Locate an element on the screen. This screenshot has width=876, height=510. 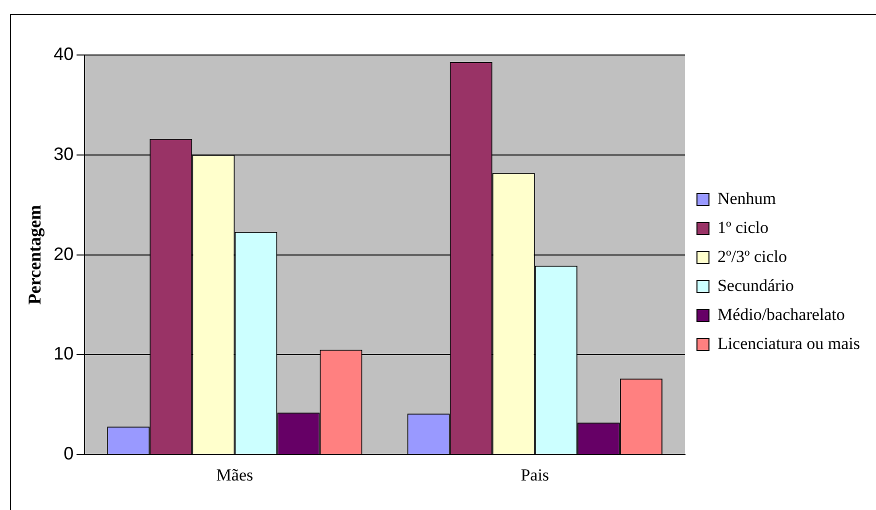
x-tick-label: Mães is located at coordinates (235, 474).